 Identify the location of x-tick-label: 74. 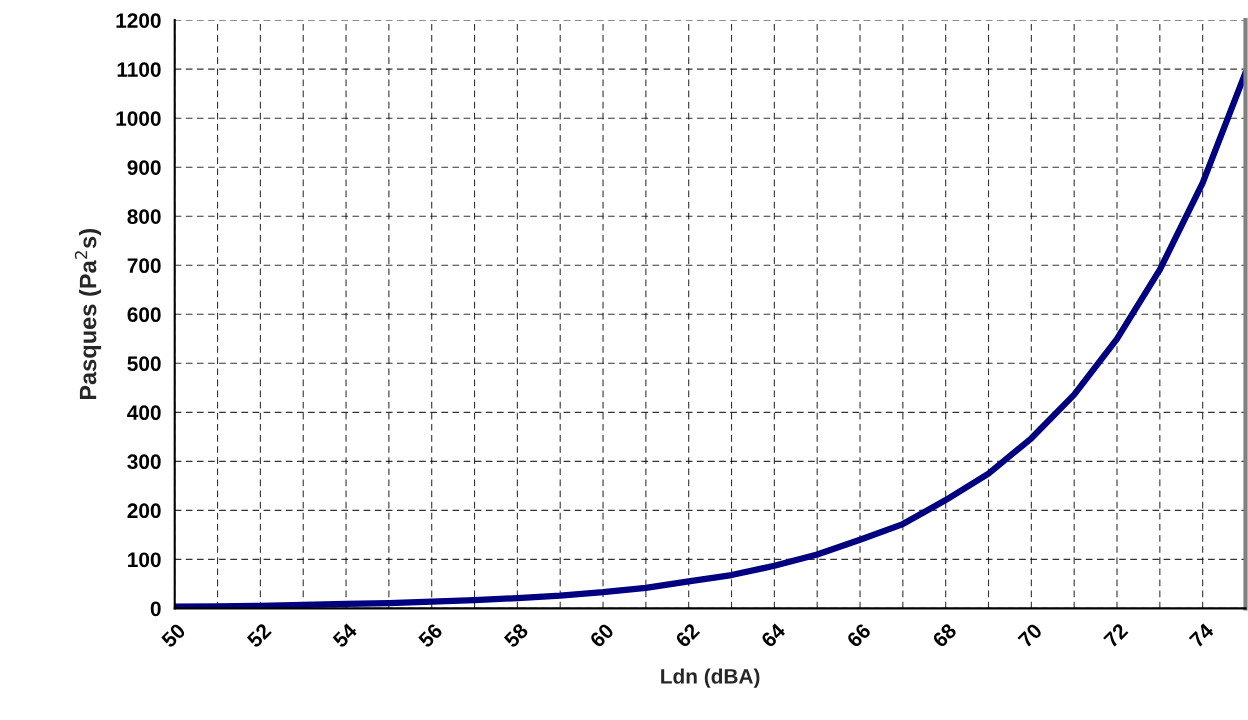
(1201, 635).